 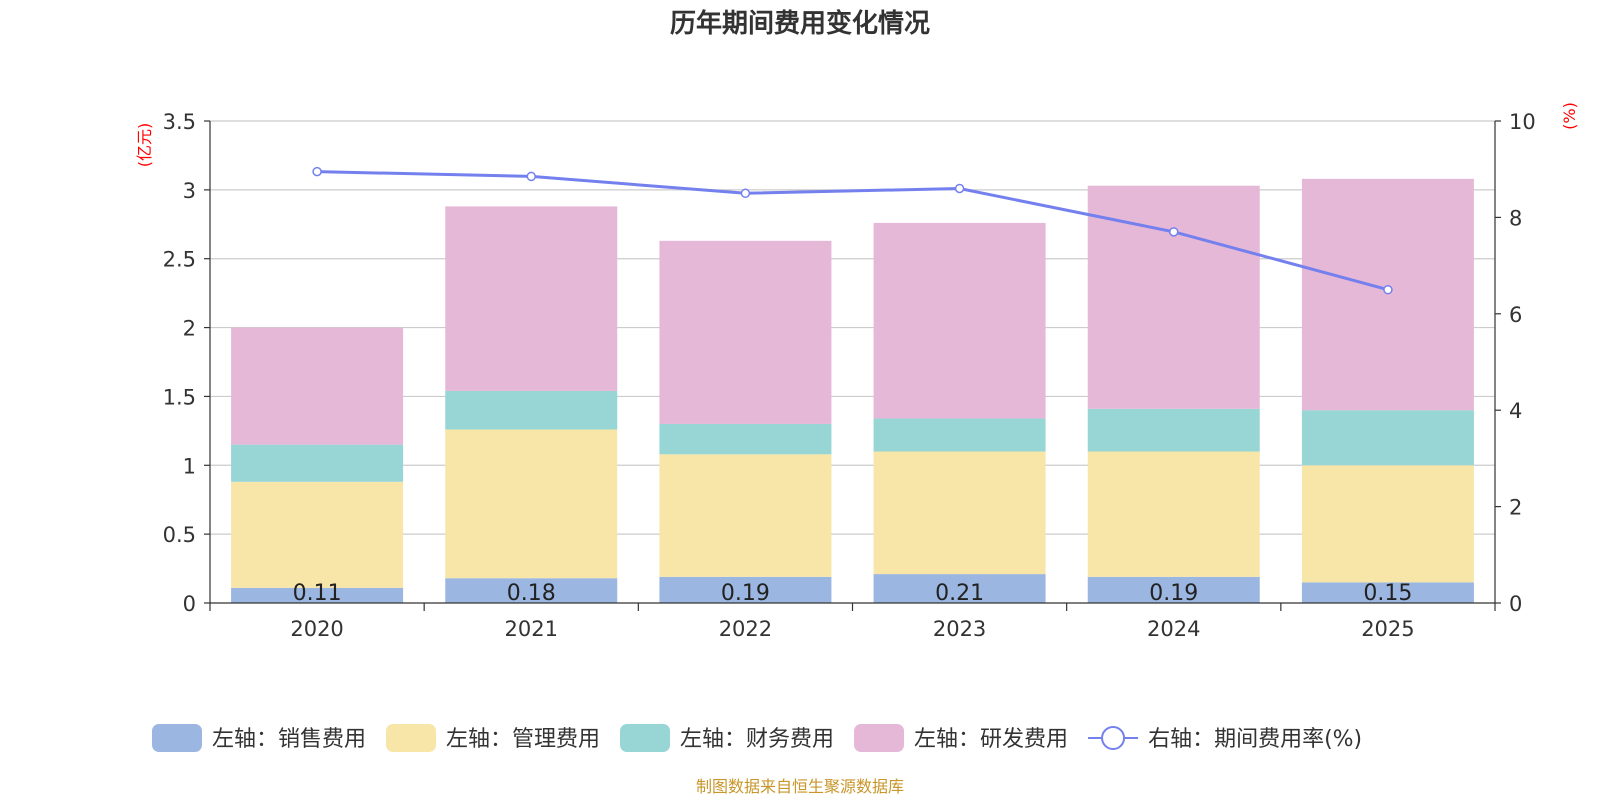 What do you see at coordinates (189, 604) in the screenshot?
I see `left-tick-label: 0` at bounding box center [189, 604].